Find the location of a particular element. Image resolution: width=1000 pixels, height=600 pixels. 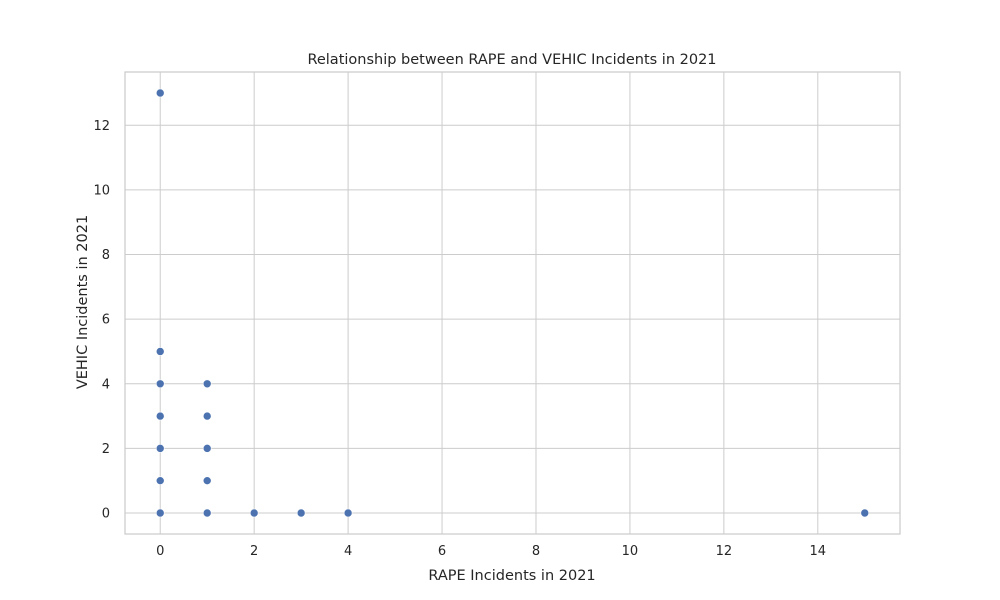

x-tick-label: 2 is located at coordinates (254, 551).